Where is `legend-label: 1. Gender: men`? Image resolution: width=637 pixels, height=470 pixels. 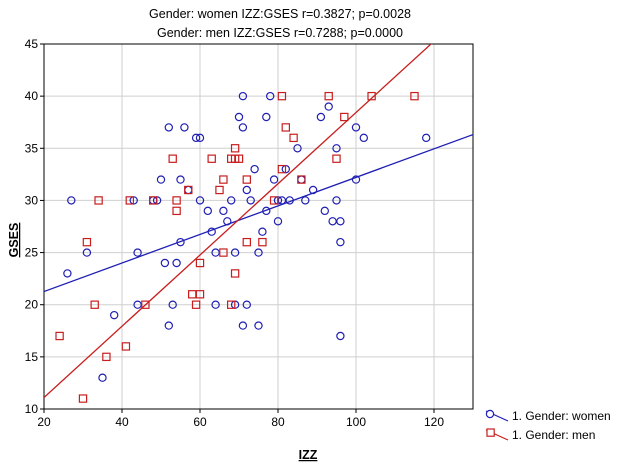
legend-label: 1. Gender: men is located at coordinates (553, 435).